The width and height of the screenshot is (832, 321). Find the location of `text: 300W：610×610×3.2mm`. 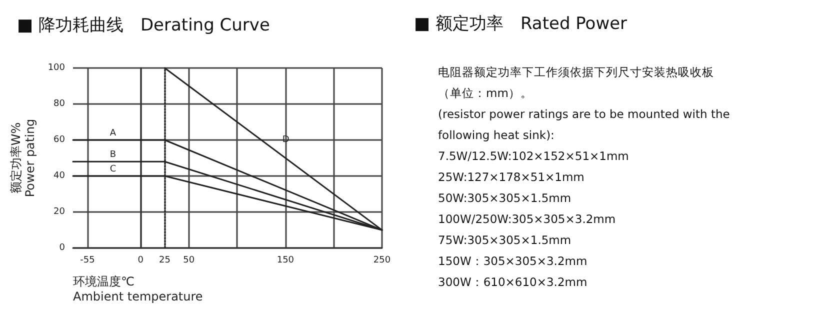

text: 300W：610×610×3.2mm is located at coordinates (513, 282).